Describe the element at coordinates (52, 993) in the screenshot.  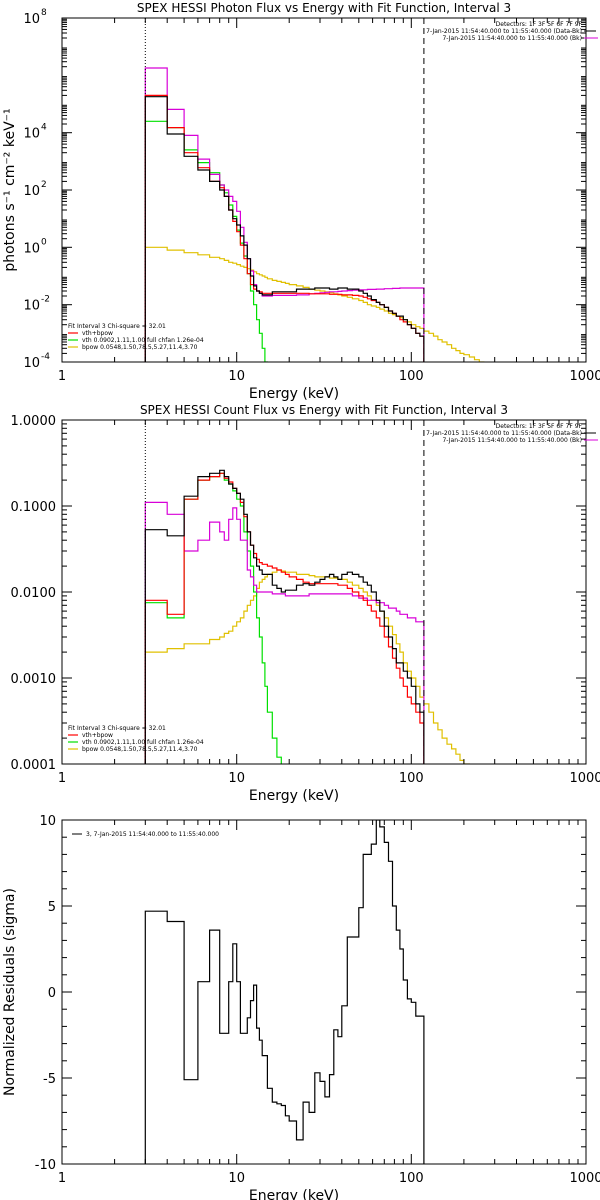
I see `y-tick-label: 0` at that location.